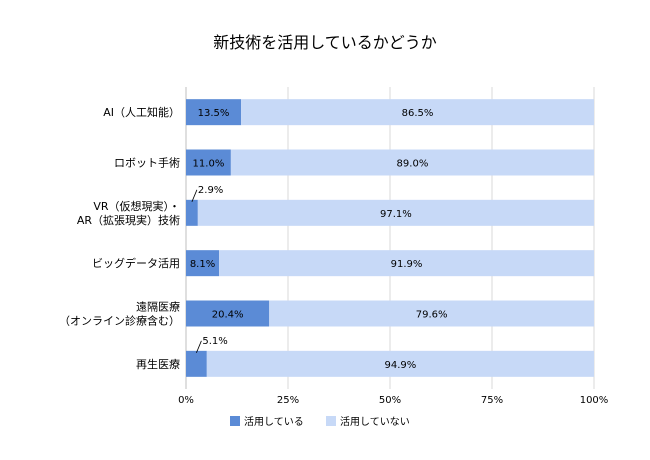 The width and height of the screenshot is (650, 460). Describe the element at coordinates (320, 422) in the screenshot. I see `legend: 活用している 活用していない` at that location.